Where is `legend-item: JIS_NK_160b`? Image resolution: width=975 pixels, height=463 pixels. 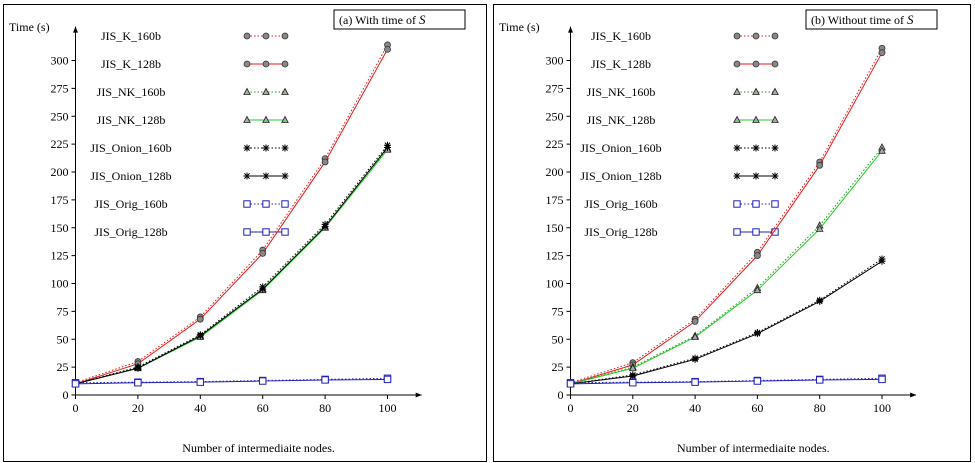 legend-item: JIS_NK_160b is located at coordinates (193, 92).